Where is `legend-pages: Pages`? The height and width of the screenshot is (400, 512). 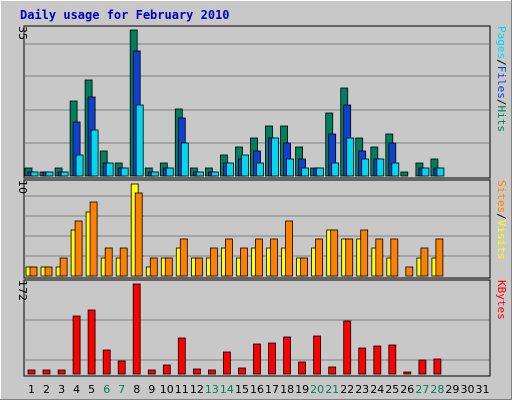
legend-pages: Pages is located at coordinates (501, 42).